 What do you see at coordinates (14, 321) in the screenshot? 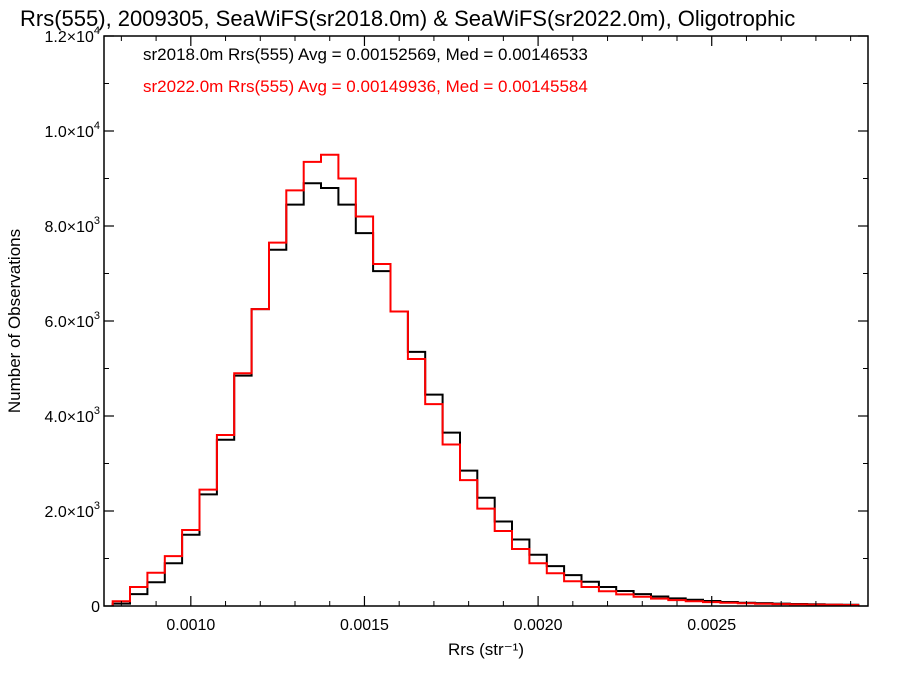
I see `y-axis-label: Number of Observations` at bounding box center [14, 321].